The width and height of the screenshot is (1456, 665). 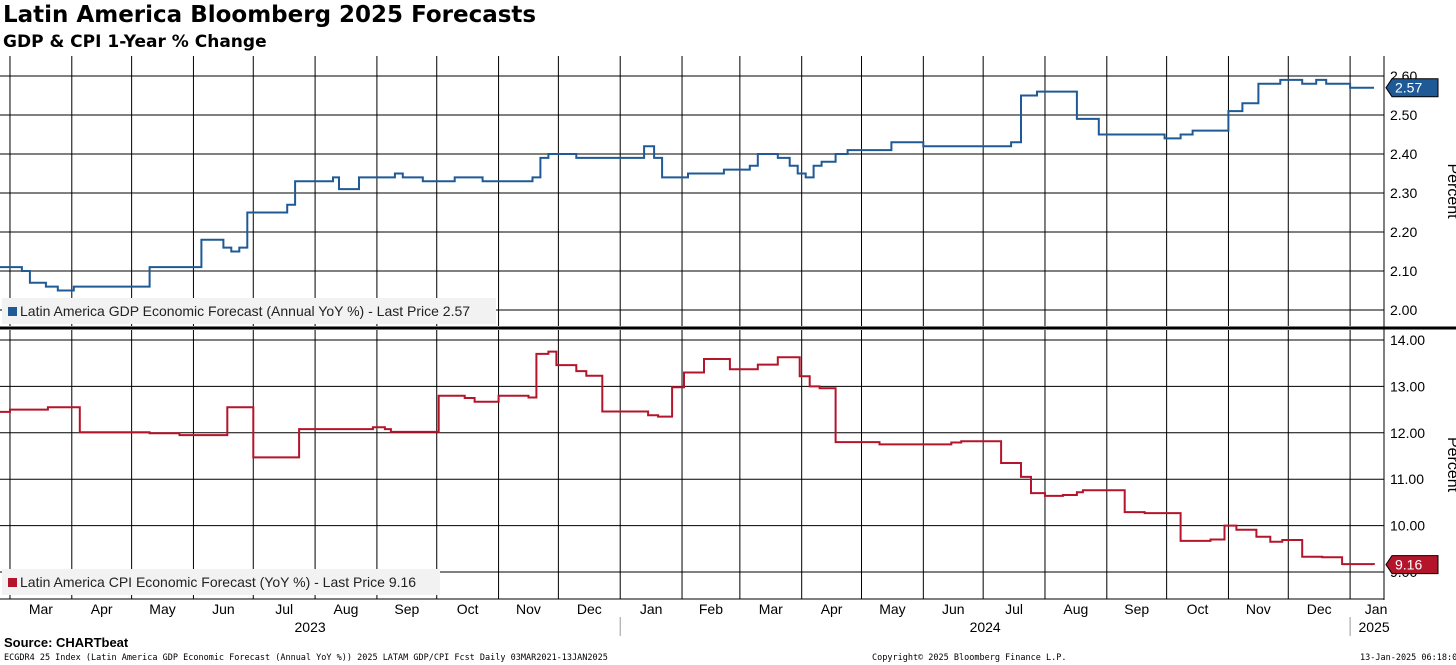 I want to click on y-tick-label: 13.00, so click(x=1407, y=386).